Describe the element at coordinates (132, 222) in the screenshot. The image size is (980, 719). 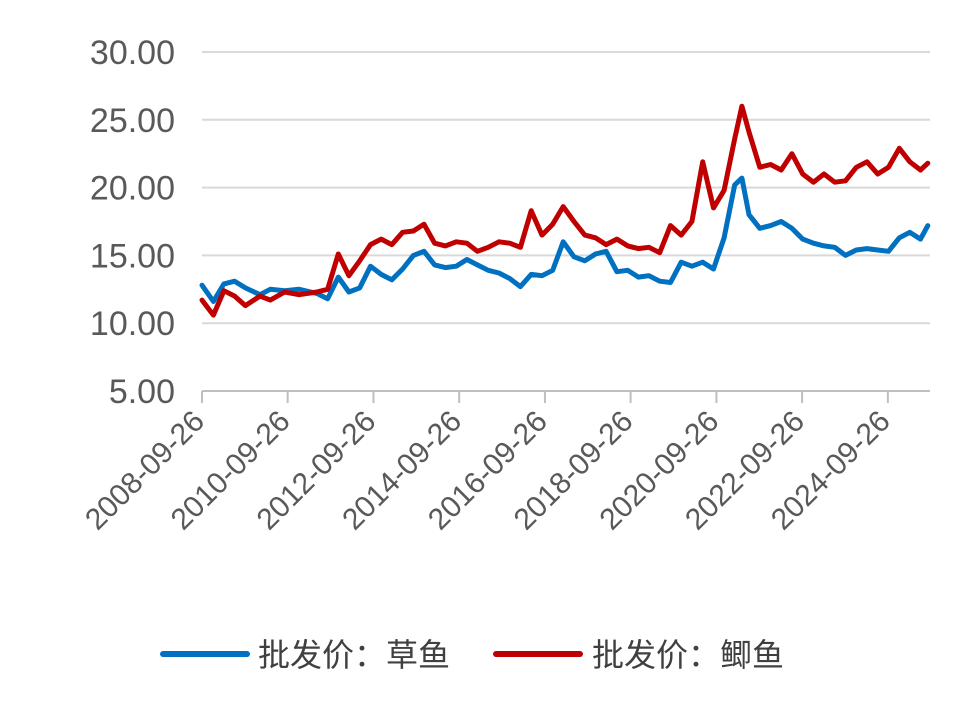
I see `y-axis: 5.00 10.00 15.00 20.00 25.00 30.00` at that location.